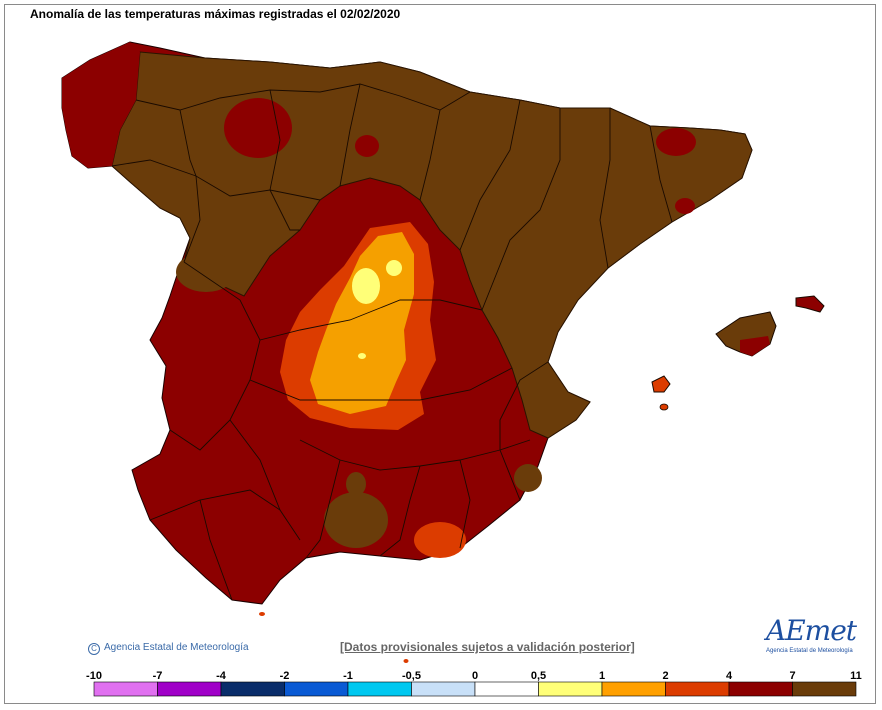  What do you see at coordinates (262, 614) in the screenshot?
I see `ceuta-dot` at bounding box center [262, 614].